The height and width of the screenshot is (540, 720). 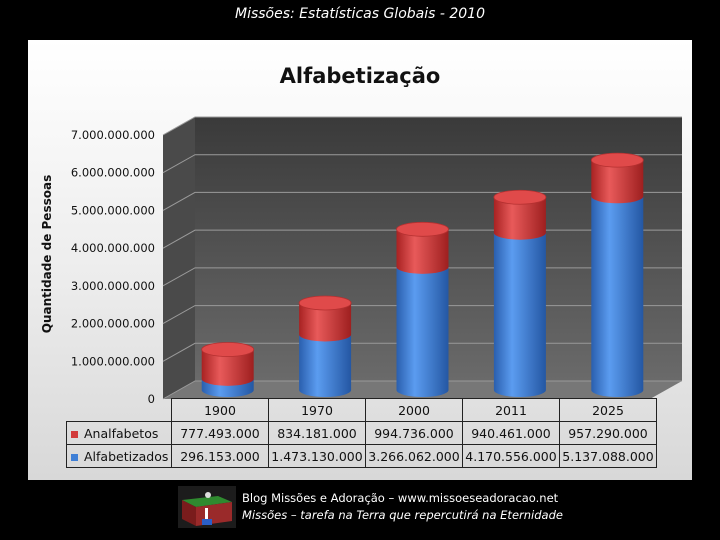 What do you see at coordinates (220, 410) in the screenshot?
I see `category-label: 1900` at bounding box center [220, 410].